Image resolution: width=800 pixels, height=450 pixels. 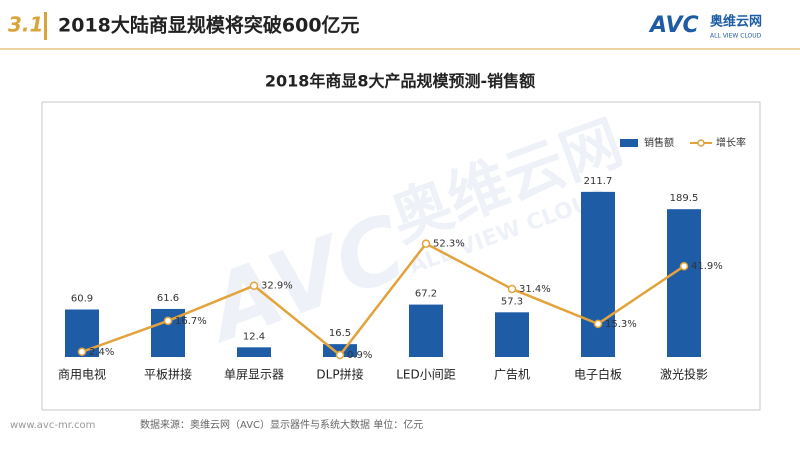 I want to click on line-value-label: 31.4%, so click(x=535, y=289).